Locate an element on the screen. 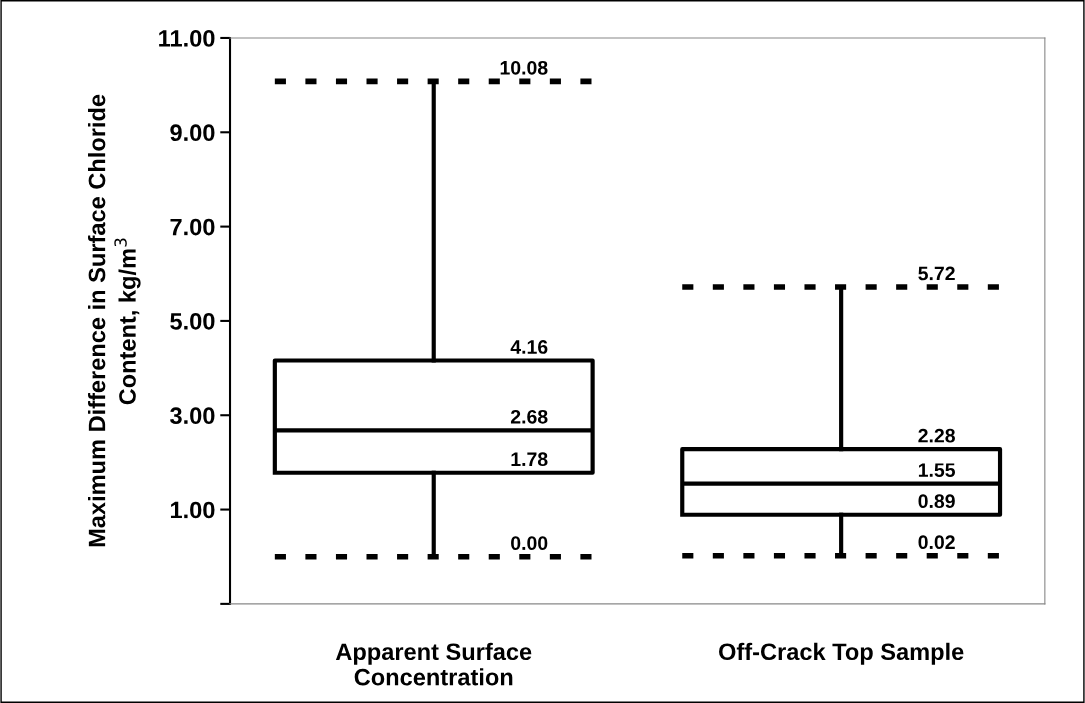 This screenshot has width=1085, height=703. text: 10.08 is located at coordinates (524, 67).